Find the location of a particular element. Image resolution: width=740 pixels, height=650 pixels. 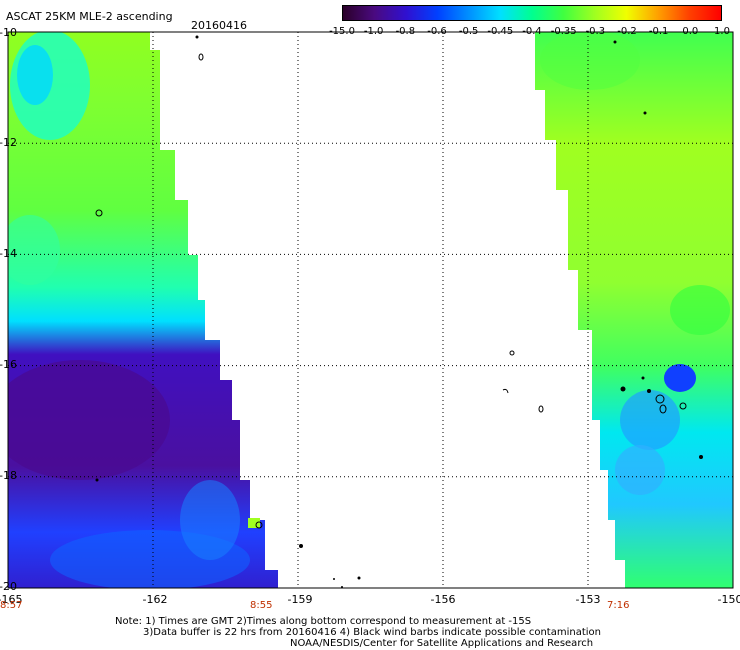

lat-tick-label: -12 is located at coordinates (8, 142).